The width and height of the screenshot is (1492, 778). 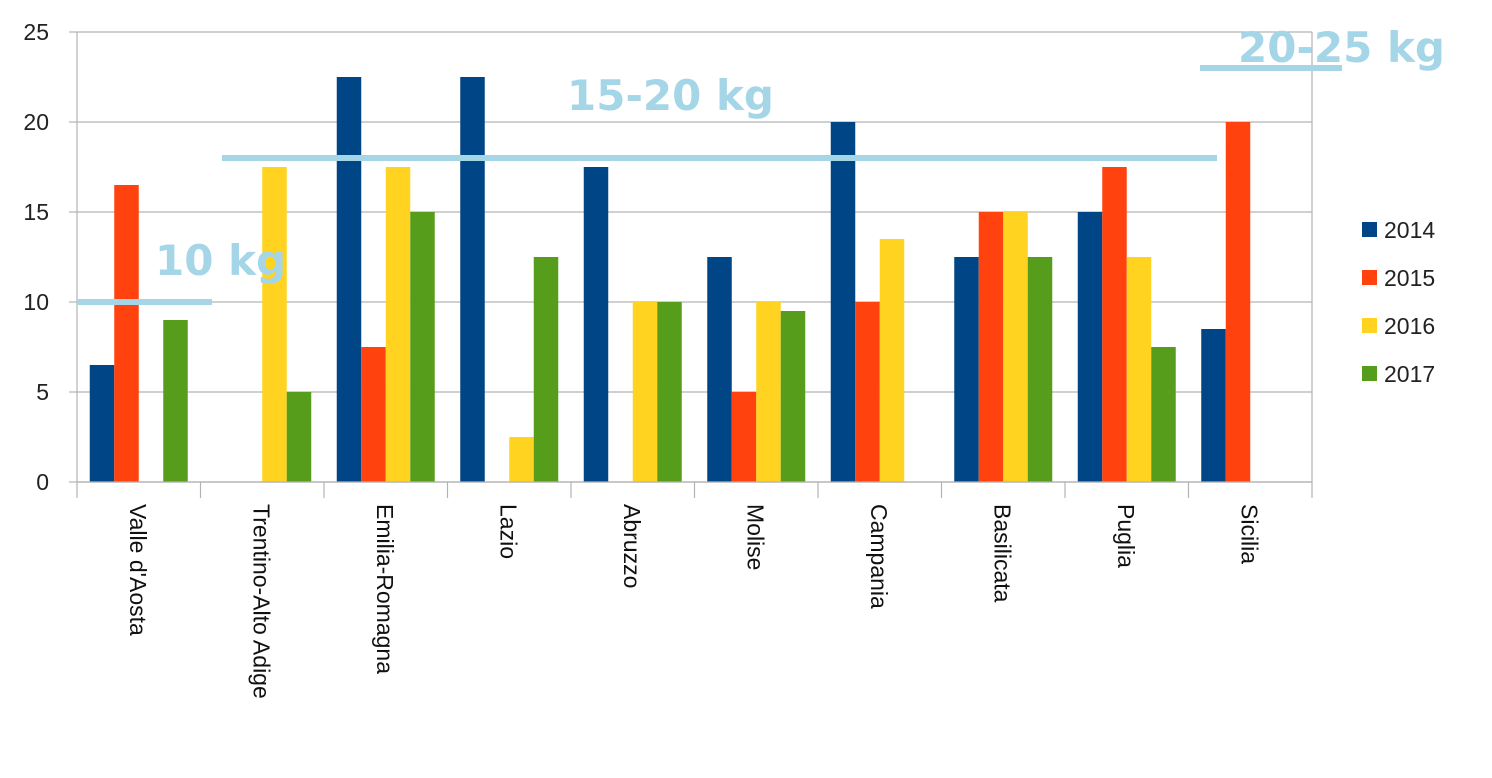 What do you see at coordinates (1409, 374) in the screenshot?
I see `legend-label: 2017` at bounding box center [1409, 374].